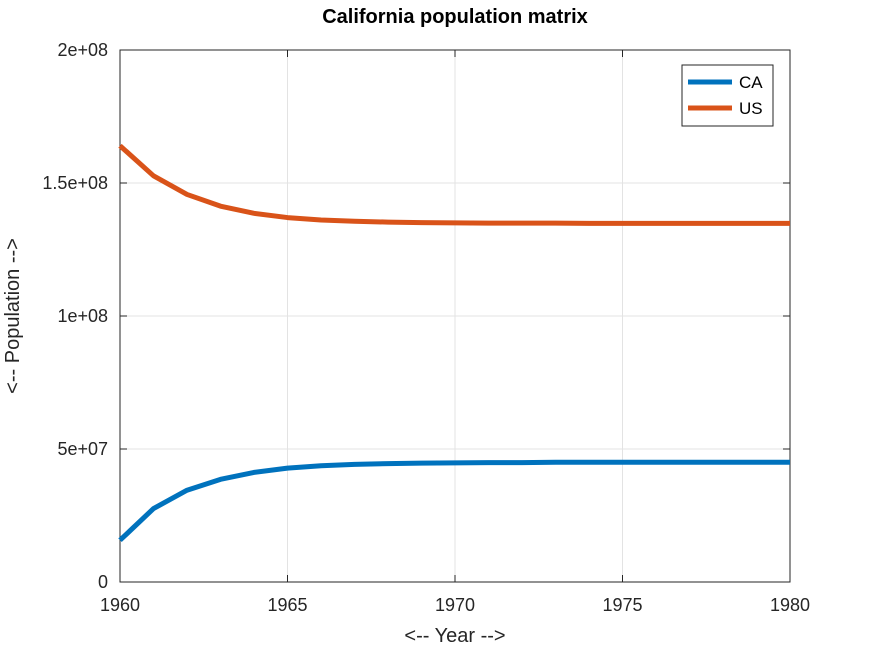 Image resolution: width=872 pixels, height=654 pixels. I want to click on x-tick-label: 1960, so click(120, 605).